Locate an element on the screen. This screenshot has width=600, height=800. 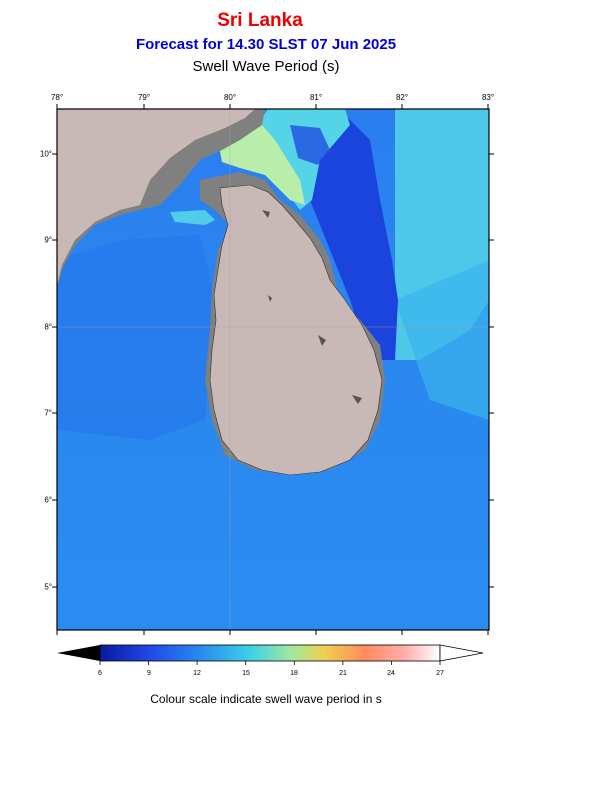
colorbar-tick-9: 9 is located at coordinates (149, 673).